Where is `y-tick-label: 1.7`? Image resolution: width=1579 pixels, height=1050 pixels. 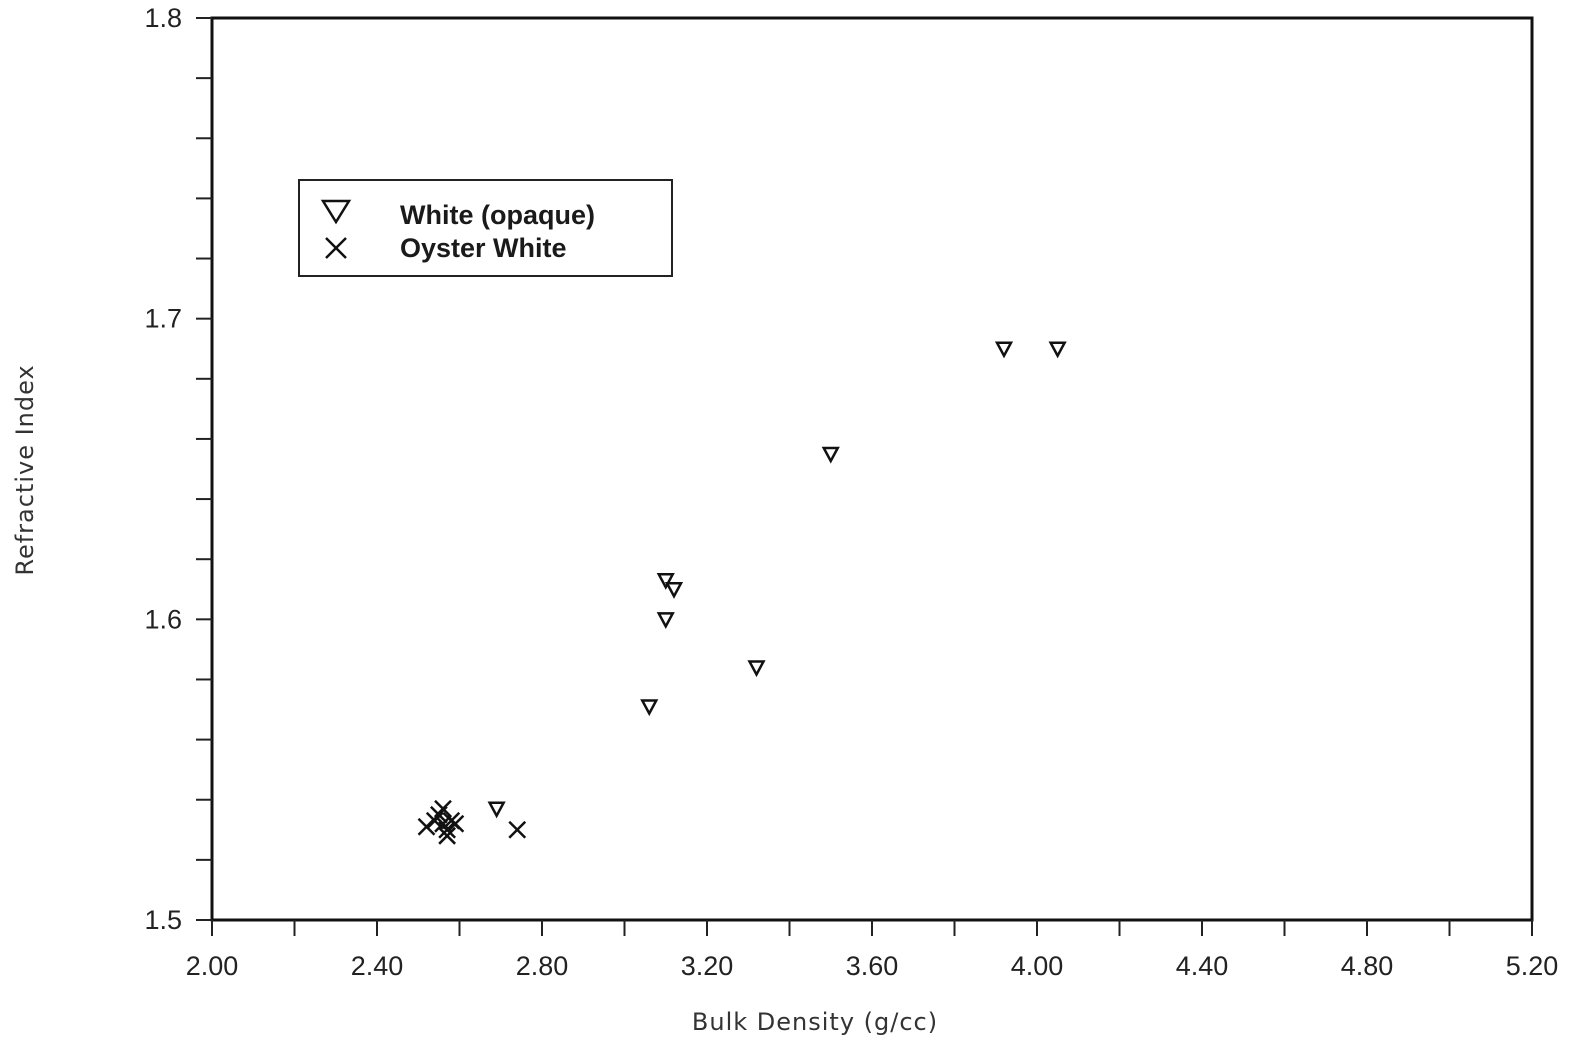
y-tick-label: 1.7 is located at coordinates (163, 319).